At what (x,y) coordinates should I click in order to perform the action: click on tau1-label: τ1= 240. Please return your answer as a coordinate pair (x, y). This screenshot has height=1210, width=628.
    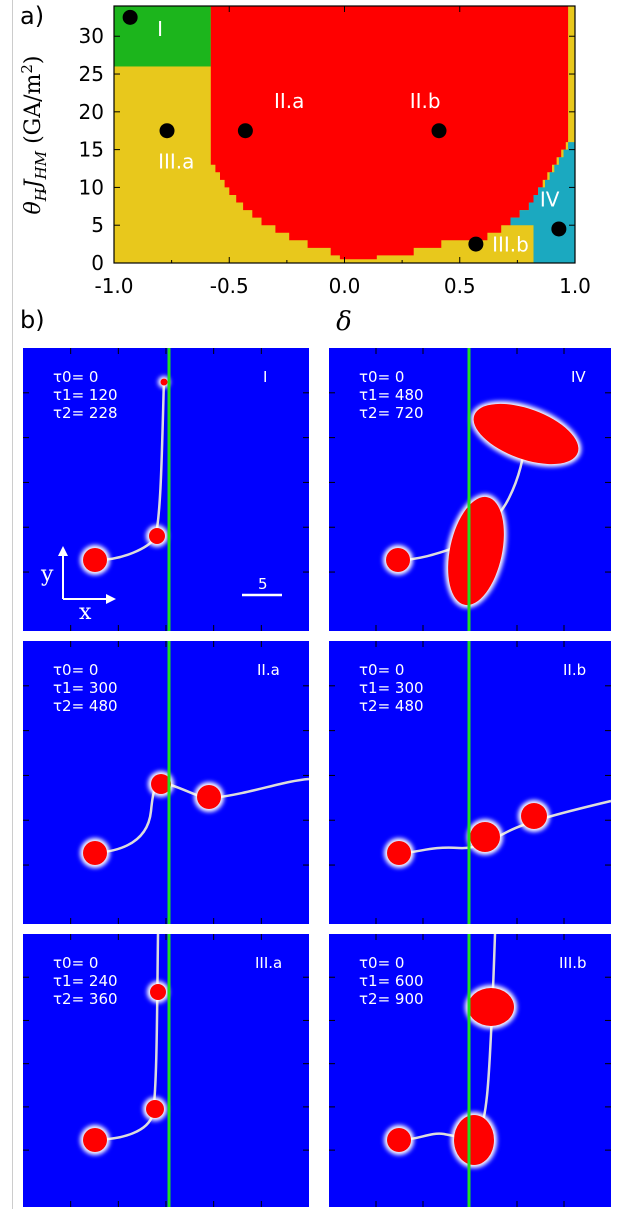
    Looking at the image, I should click on (85, 981).